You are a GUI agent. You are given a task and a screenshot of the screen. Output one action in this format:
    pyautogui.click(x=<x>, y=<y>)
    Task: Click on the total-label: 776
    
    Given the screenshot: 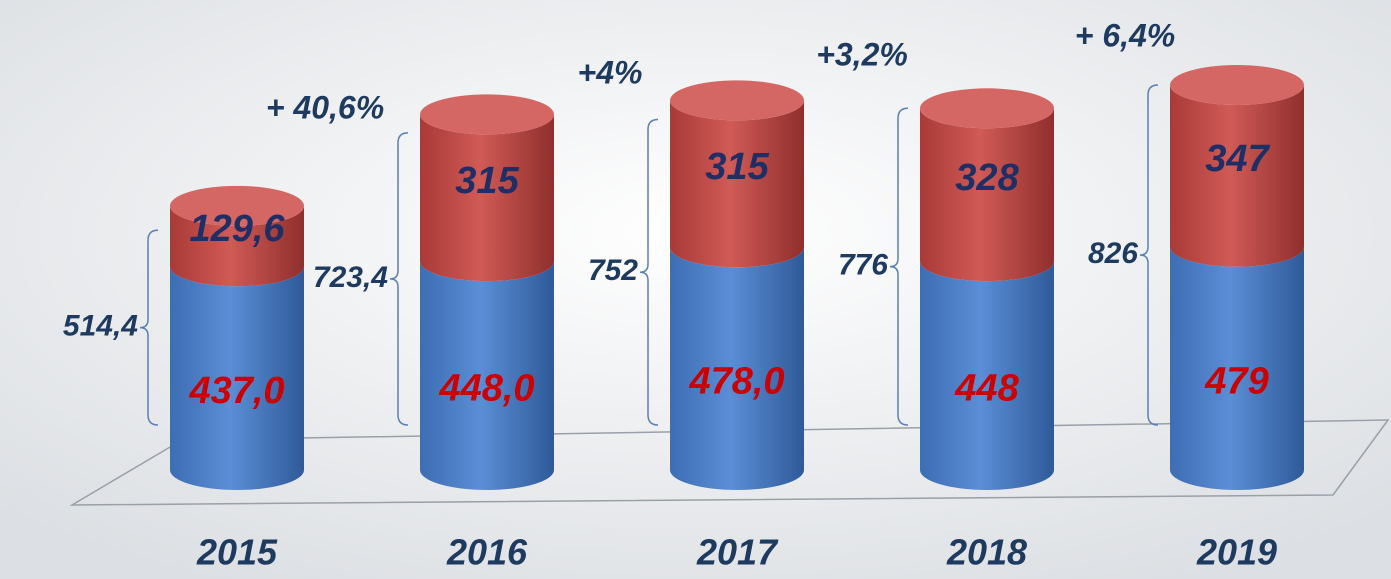 What is the action you would take?
    pyautogui.click(x=863, y=265)
    